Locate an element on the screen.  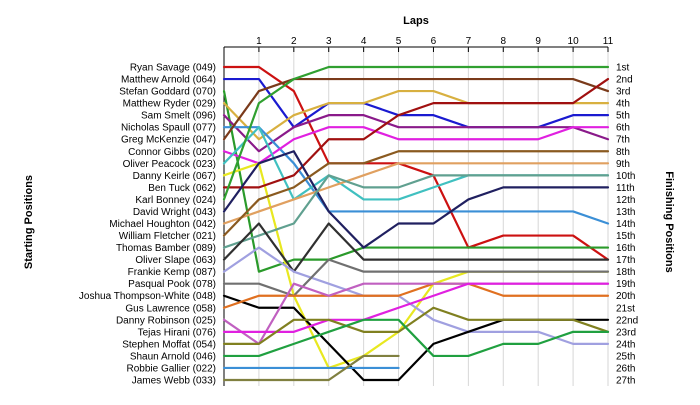
starting-position-label: Stephen Moffat (054) is located at coordinates (169, 344).